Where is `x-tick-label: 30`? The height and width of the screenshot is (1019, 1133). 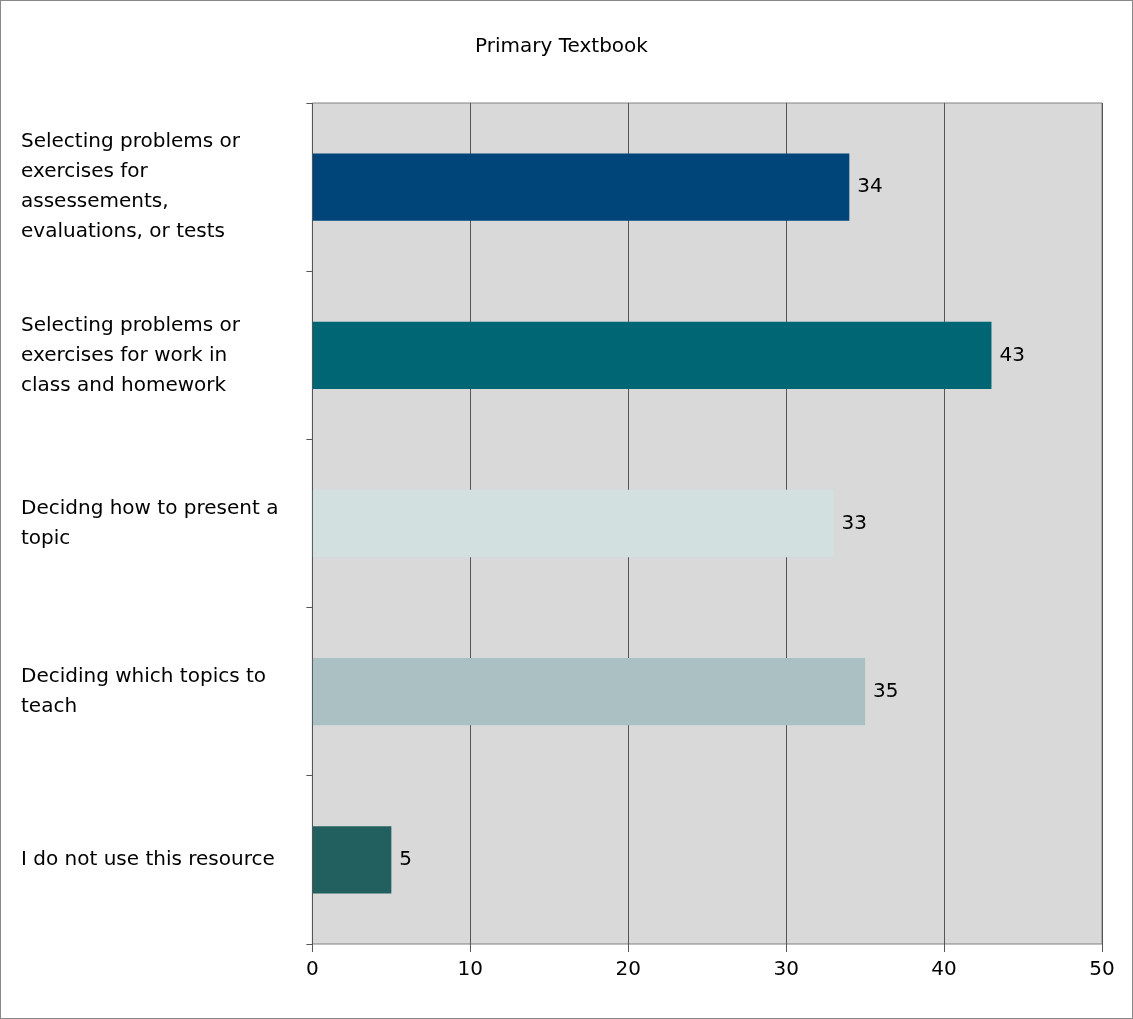 x-tick-label: 30 is located at coordinates (786, 968).